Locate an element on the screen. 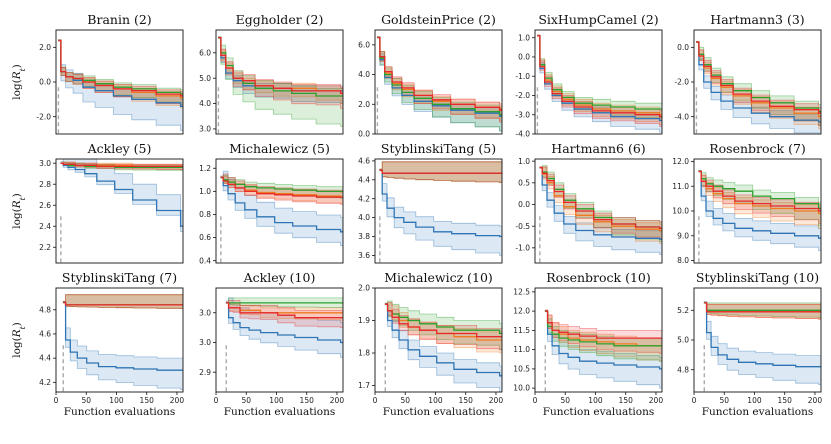  y-tick-label: 8.0 is located at coordinates (683, 260).